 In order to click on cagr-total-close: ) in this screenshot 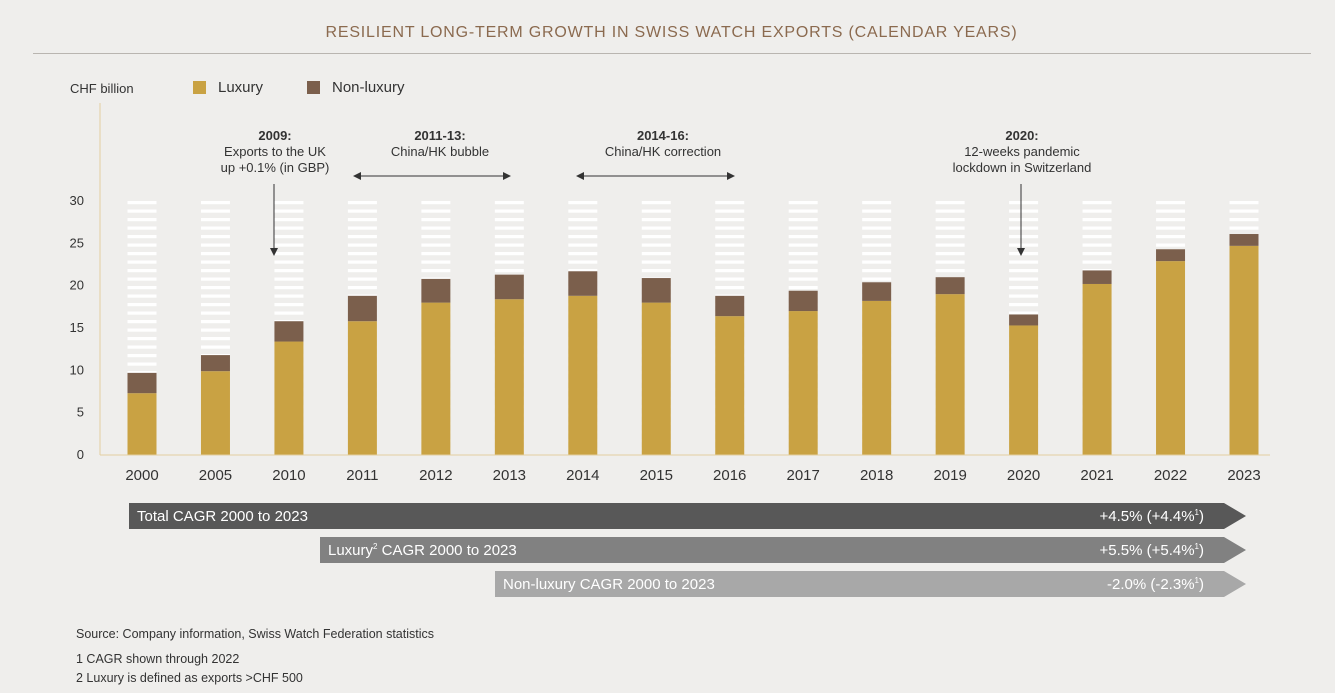, I will do `click(1201, 516)`.